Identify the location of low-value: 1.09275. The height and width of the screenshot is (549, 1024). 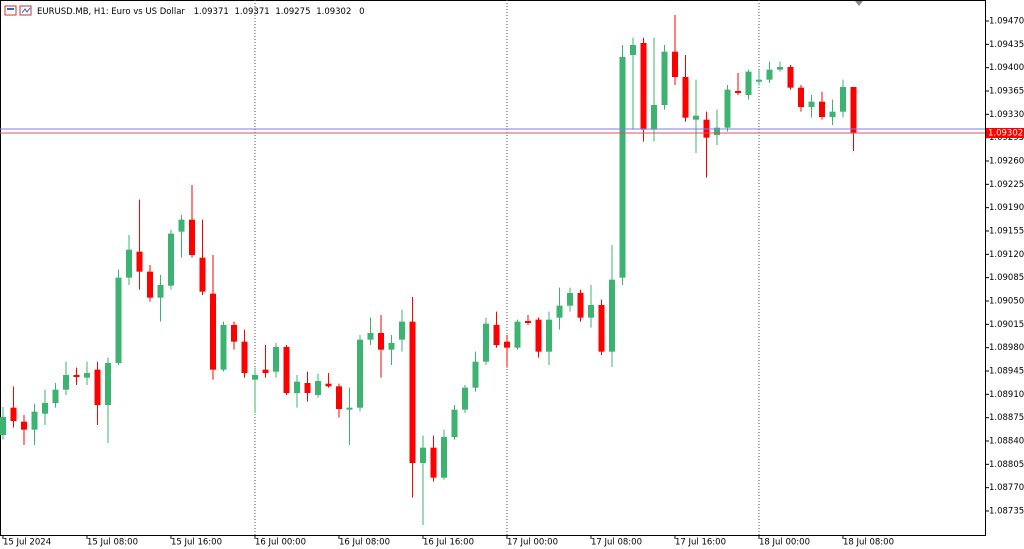
(292, 12).